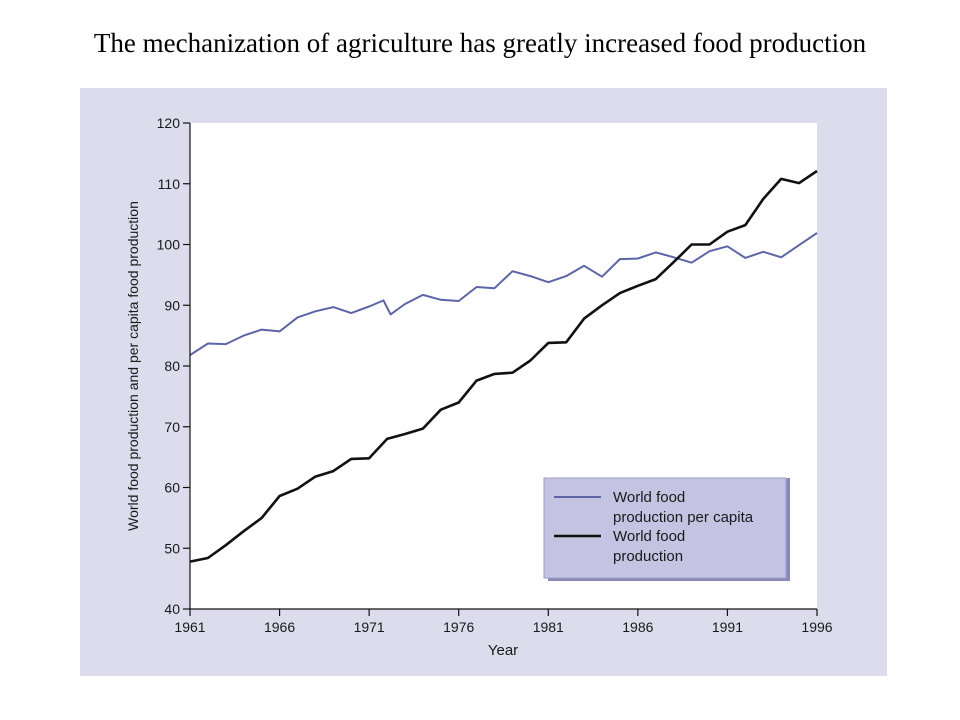 This screenshot has height=720, width=960. What do you see at coordinates (169, 245) in the screenshot?
I see `y-tick-label: 100` at bounding box center [169, 245].